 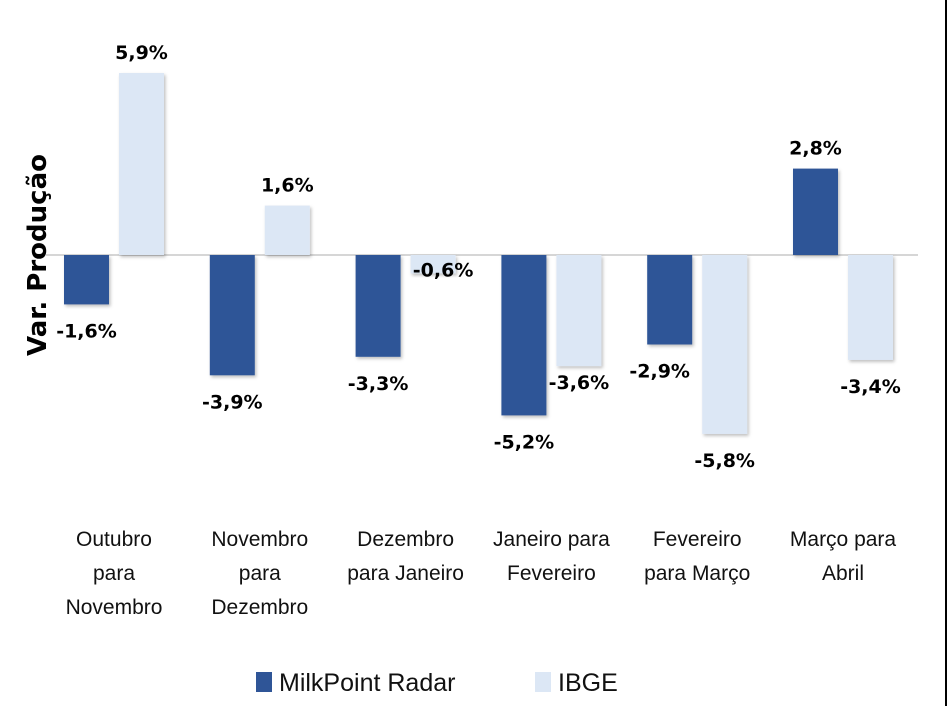 I want to click on data-label: 5,9%, so click(x=141, y=53).